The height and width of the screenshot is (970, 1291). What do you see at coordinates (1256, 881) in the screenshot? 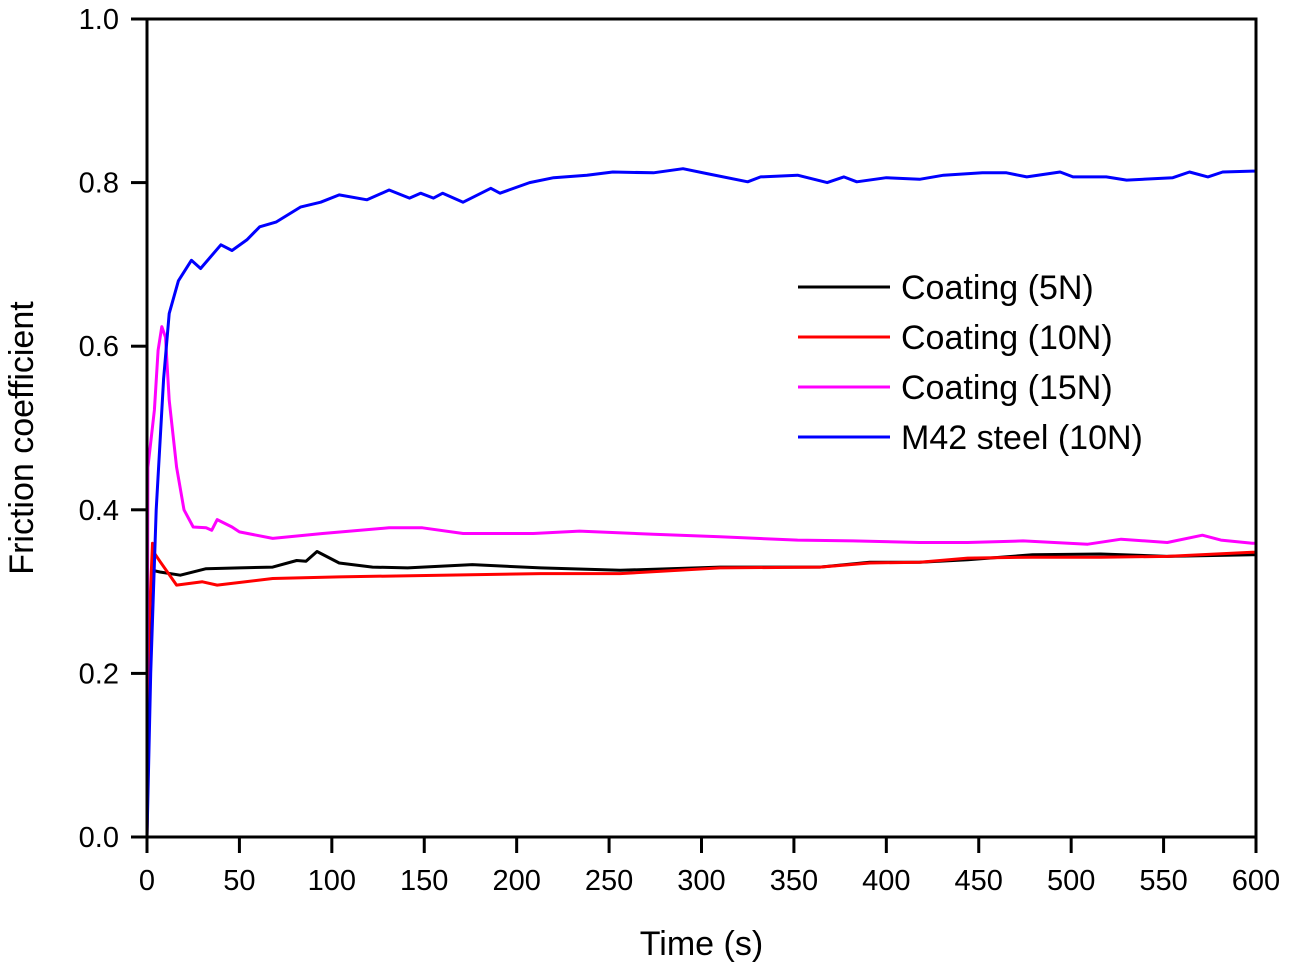
I see `x-tick-label: 600` at bounding box center [1256, 881].